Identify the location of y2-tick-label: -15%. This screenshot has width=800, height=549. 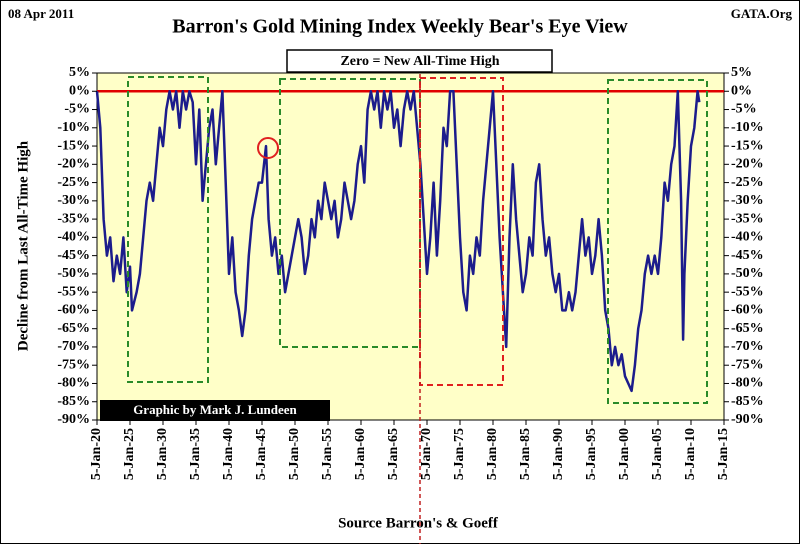
(747, 145).